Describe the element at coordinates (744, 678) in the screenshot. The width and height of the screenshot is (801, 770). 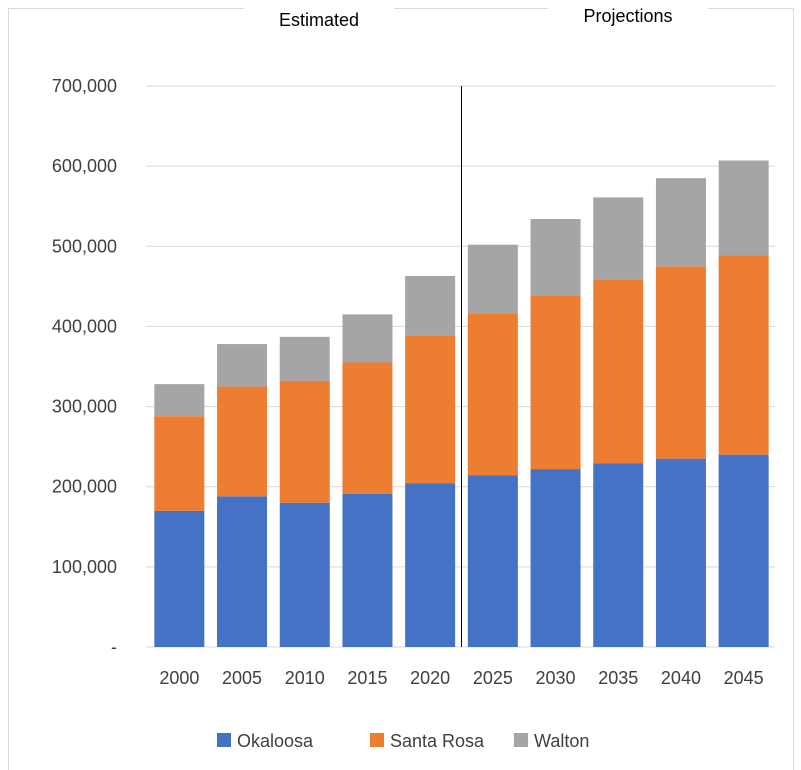
I see `x-tick-label: 2045` at that location.